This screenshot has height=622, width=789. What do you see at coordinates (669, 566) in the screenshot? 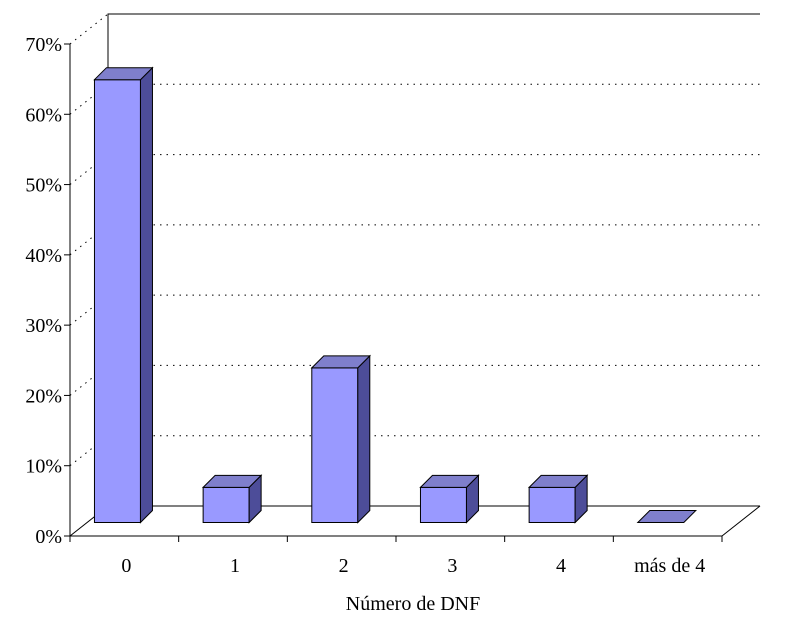
I see `category-label: más de 4` at bounding box center [669, 566].